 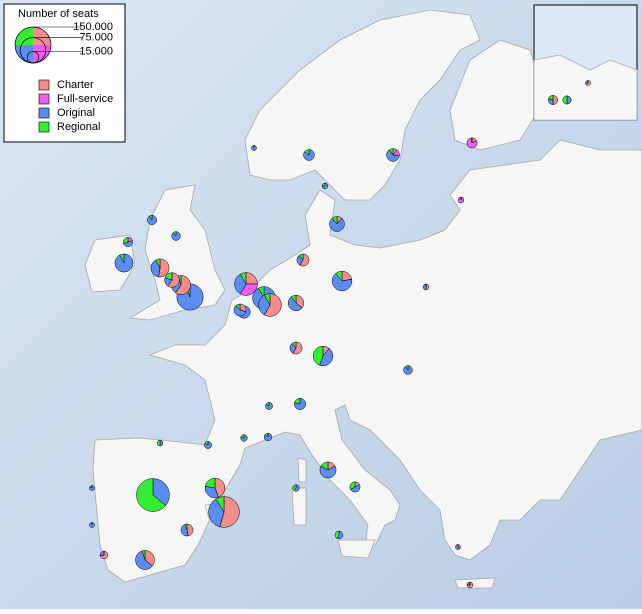 I want to click on legend-size-label: 75.000, so click(x=96, y=37).